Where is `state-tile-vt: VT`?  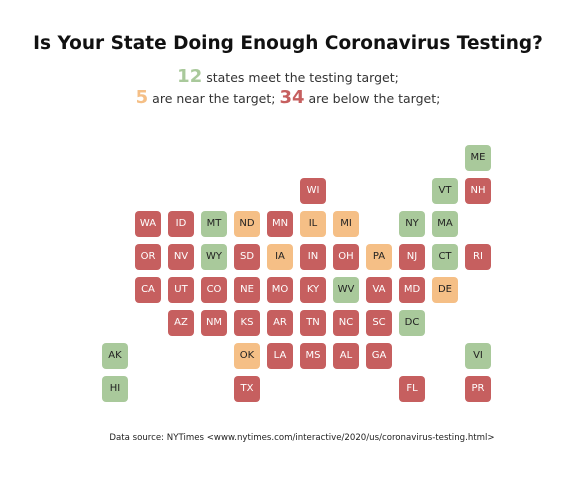 state-tile-vt: VT is located at coordinates (445, 191).